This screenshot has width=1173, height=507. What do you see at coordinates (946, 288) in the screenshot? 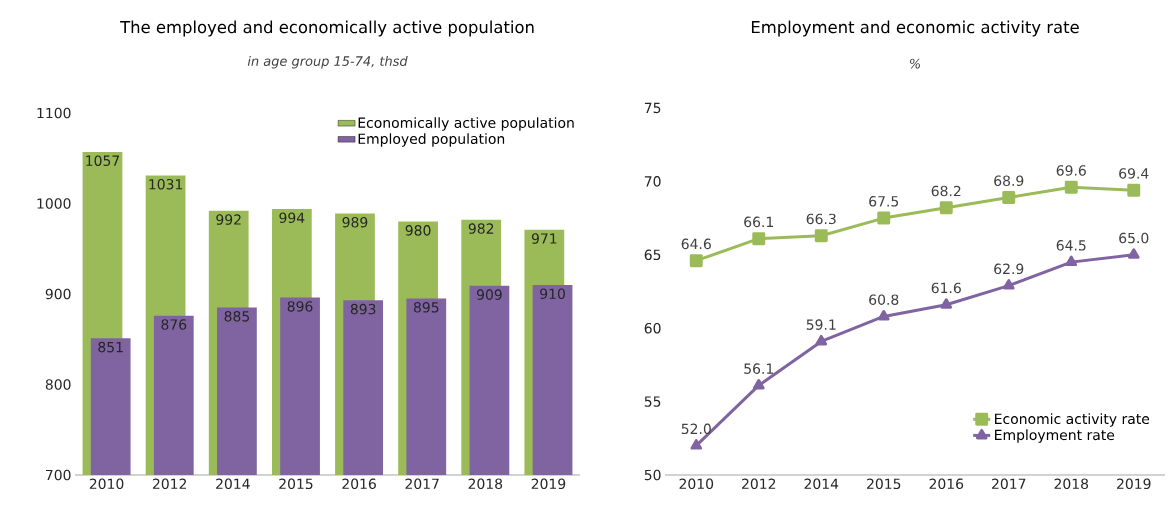
I see `data-label: 61.6` at bounding box center [946, 288].